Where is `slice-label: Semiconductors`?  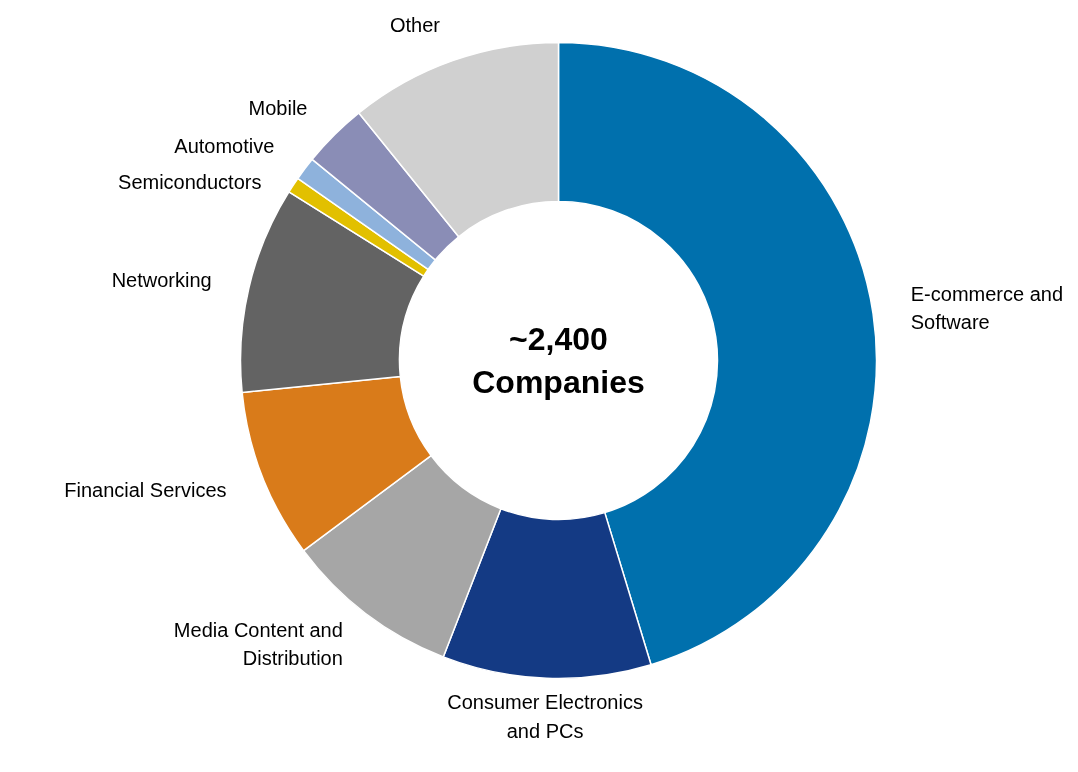
slice-label: Semiconductors is located at coordinates (190, 182).